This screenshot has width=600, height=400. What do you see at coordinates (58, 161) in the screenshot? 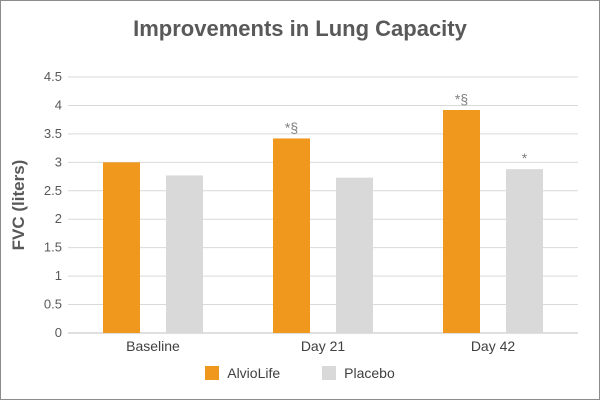
I see `y-tick-label: 3` at bounding box center [58, 161].